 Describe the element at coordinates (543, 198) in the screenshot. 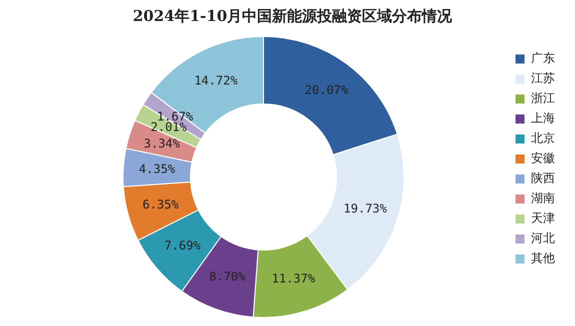

I see `legend-label: 湖南` at that location.